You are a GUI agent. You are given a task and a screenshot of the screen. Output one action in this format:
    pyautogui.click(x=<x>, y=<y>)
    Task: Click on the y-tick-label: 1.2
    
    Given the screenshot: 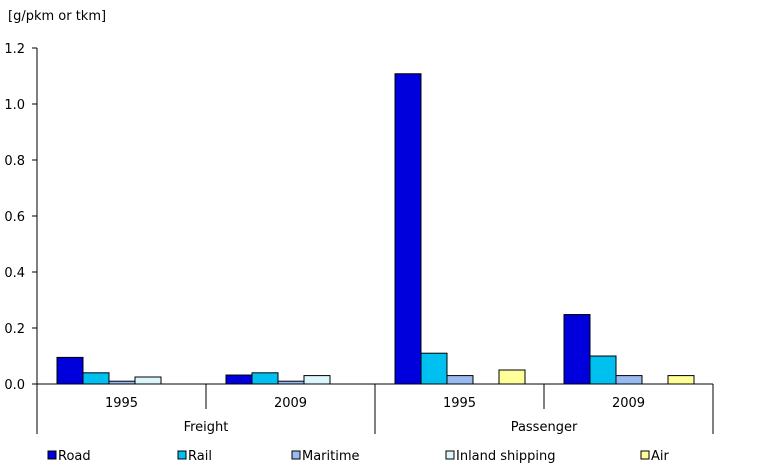 What is the action you would take?
    pyautogui.click(x=14, y=49)
    